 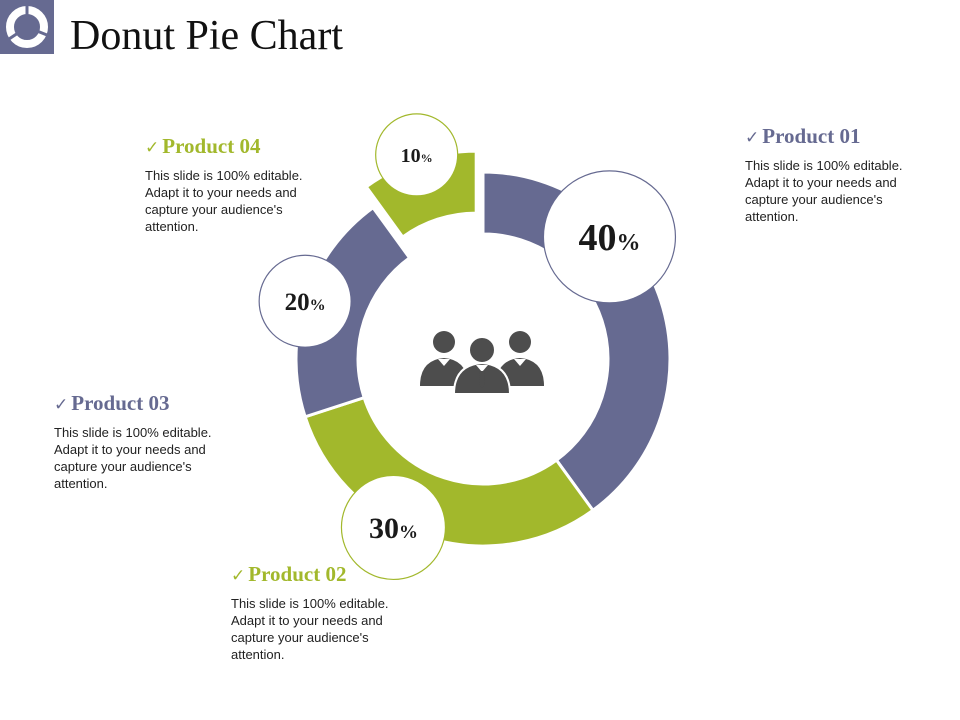 I want to click on logo-box, so click(x=27, y=27).